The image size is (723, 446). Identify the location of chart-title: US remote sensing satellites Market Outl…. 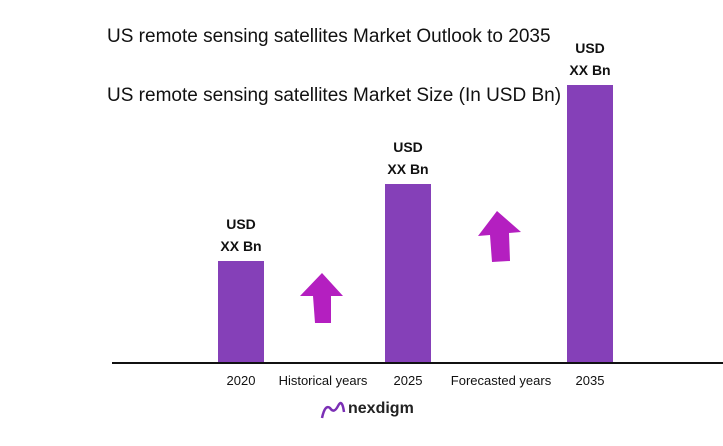
(329, 36).